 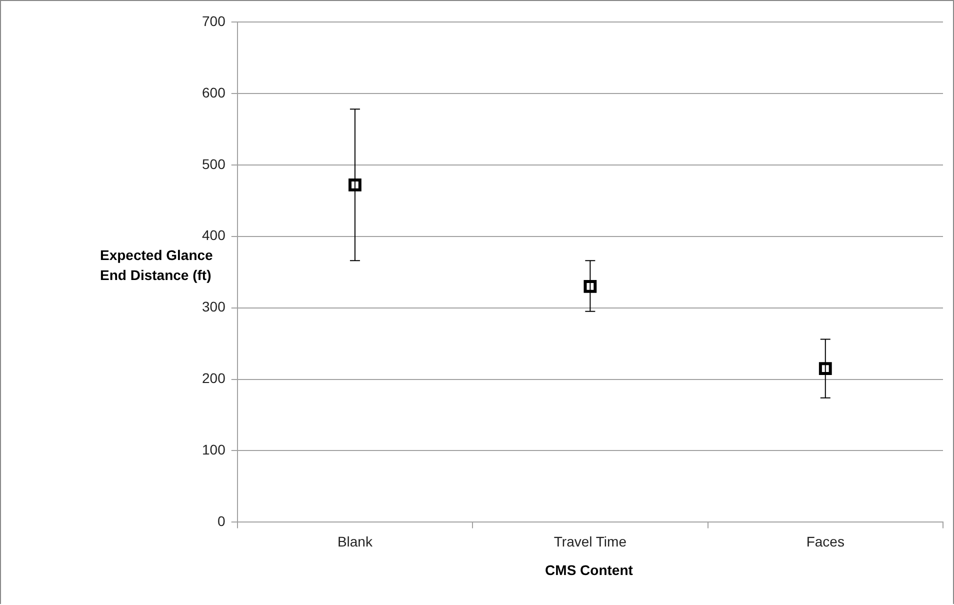 I want to click on x-tick-label: Blank, so click(x=355, y=541).